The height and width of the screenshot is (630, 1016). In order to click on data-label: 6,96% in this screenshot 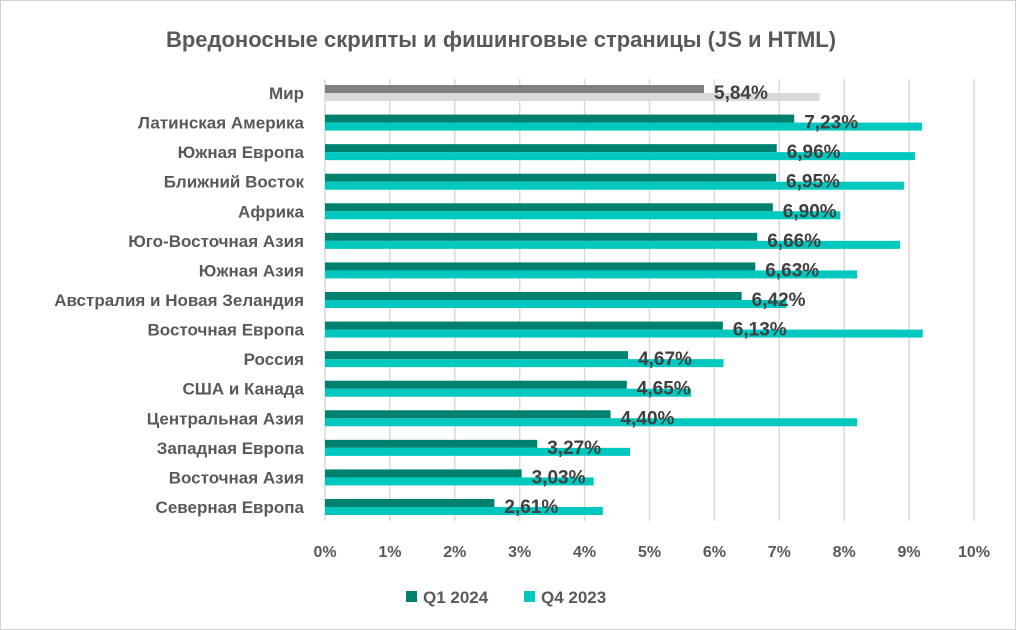, I will do `click(814, 152)`.